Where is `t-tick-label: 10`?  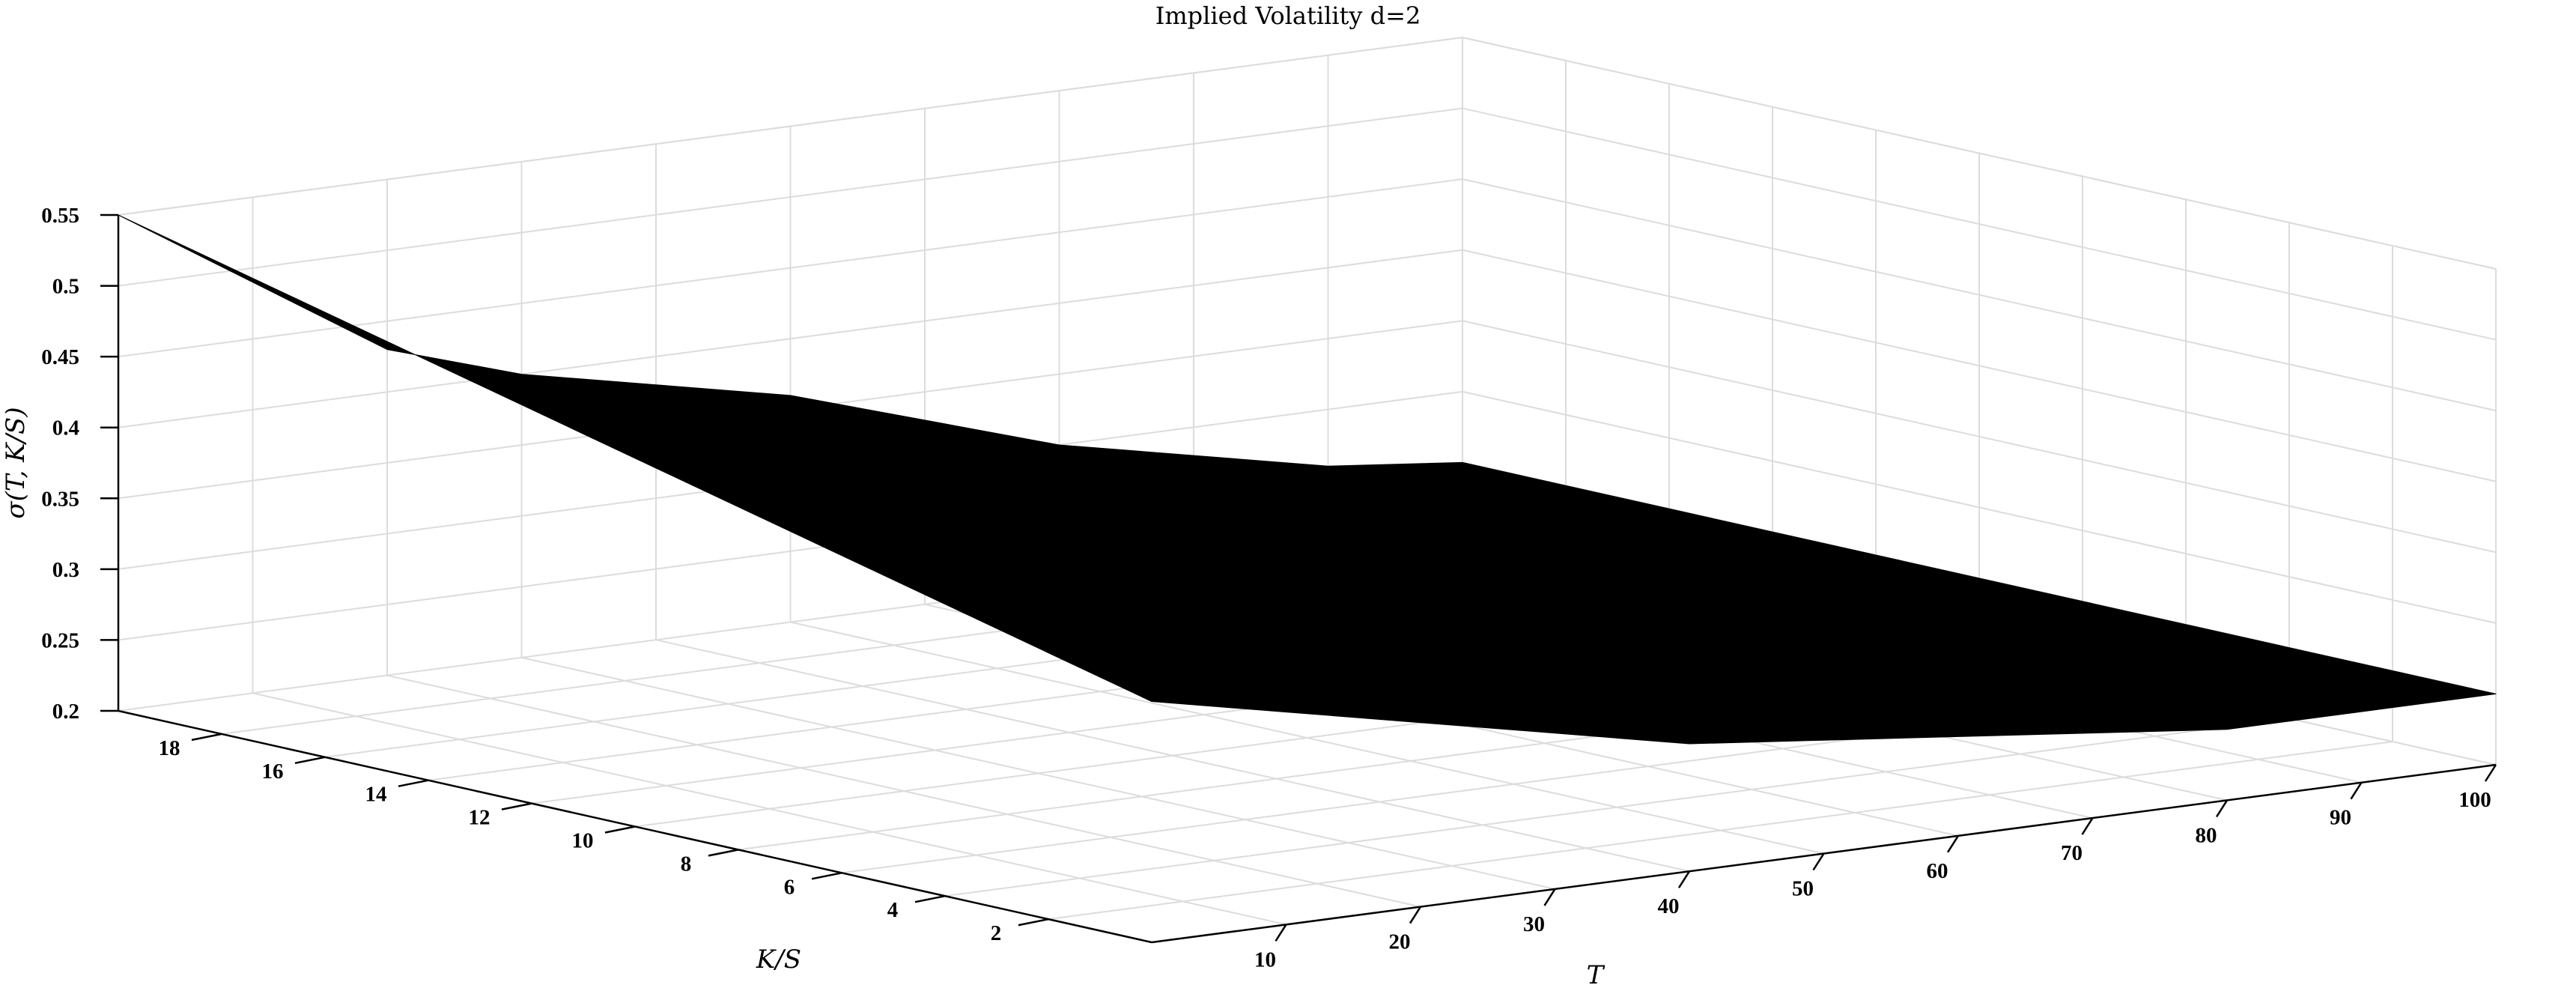 t-tick-label: 10 is located at coordinates (1265, 960).